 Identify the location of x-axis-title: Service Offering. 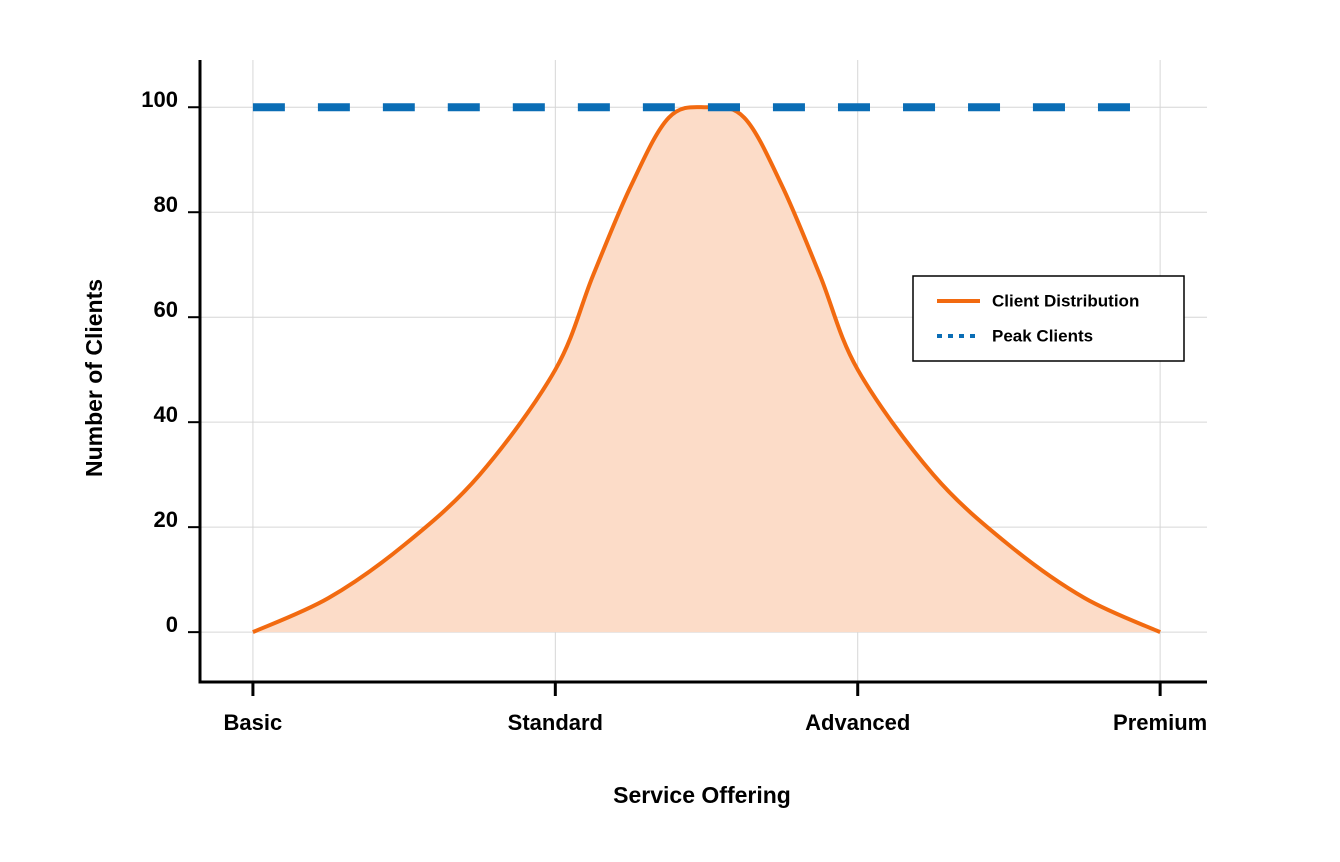
(702, 795).